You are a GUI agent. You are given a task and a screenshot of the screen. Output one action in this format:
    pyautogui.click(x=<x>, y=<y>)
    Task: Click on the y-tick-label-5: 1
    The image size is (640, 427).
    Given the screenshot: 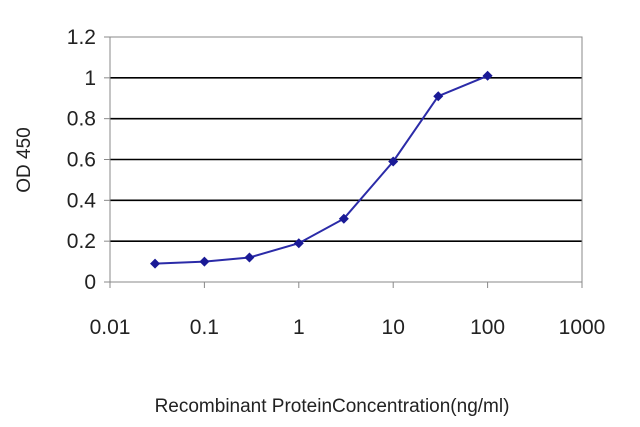 What is the action you would take?
    pyautogui.click(x=90, y=78)
    